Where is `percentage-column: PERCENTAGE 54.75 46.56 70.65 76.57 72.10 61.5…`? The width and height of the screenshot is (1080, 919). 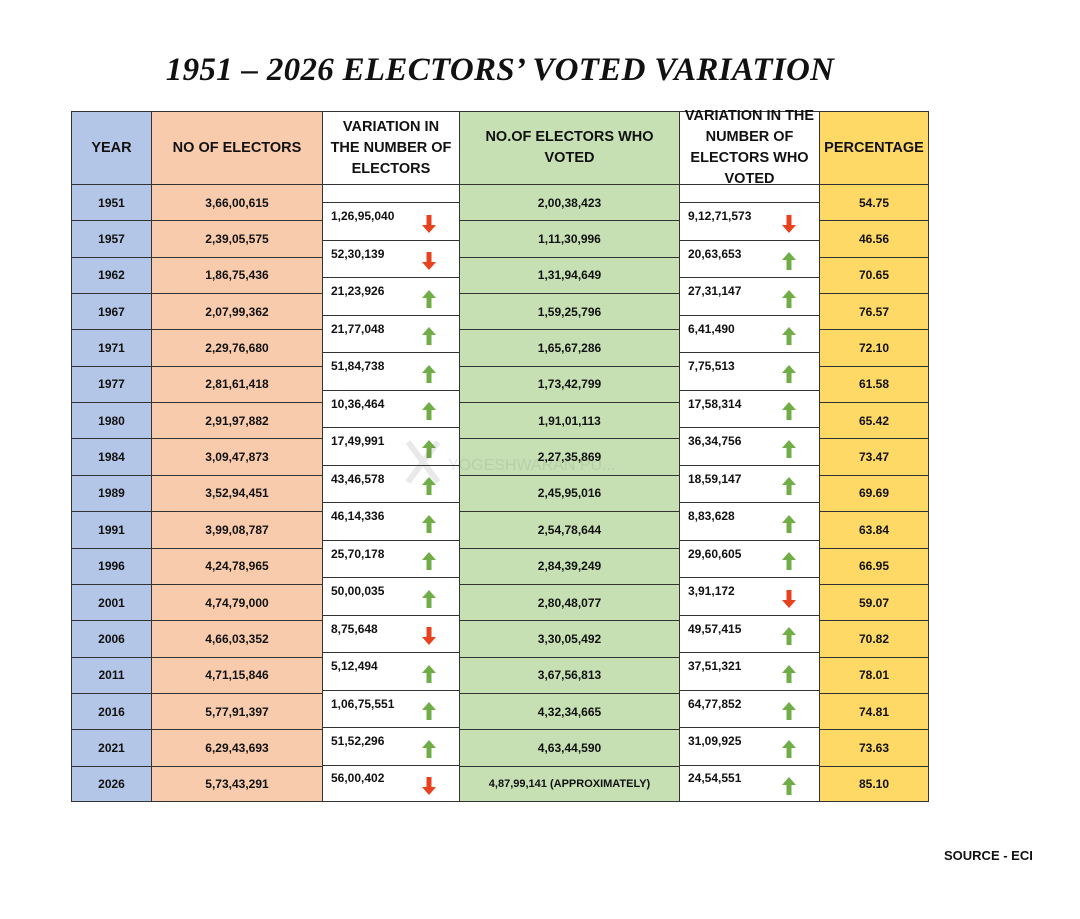
percentage-column: PERCENTAGE 54.75 46.56 70.65 76.57 72.10 61.5… is located at coordinates (874, 456).